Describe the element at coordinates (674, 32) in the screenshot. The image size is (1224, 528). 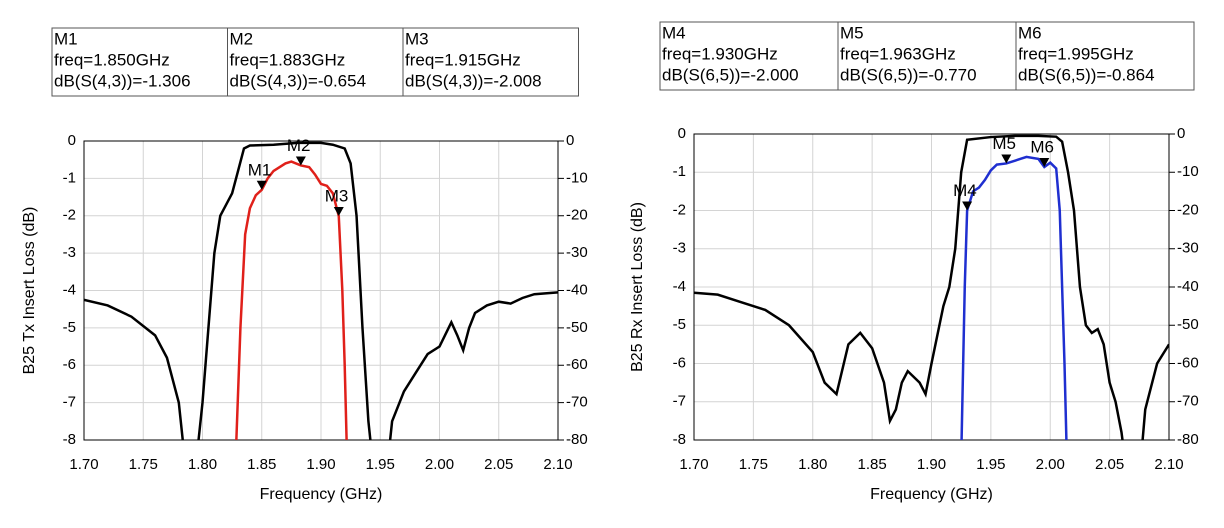
I see `marker-table-name: M4` at that location.